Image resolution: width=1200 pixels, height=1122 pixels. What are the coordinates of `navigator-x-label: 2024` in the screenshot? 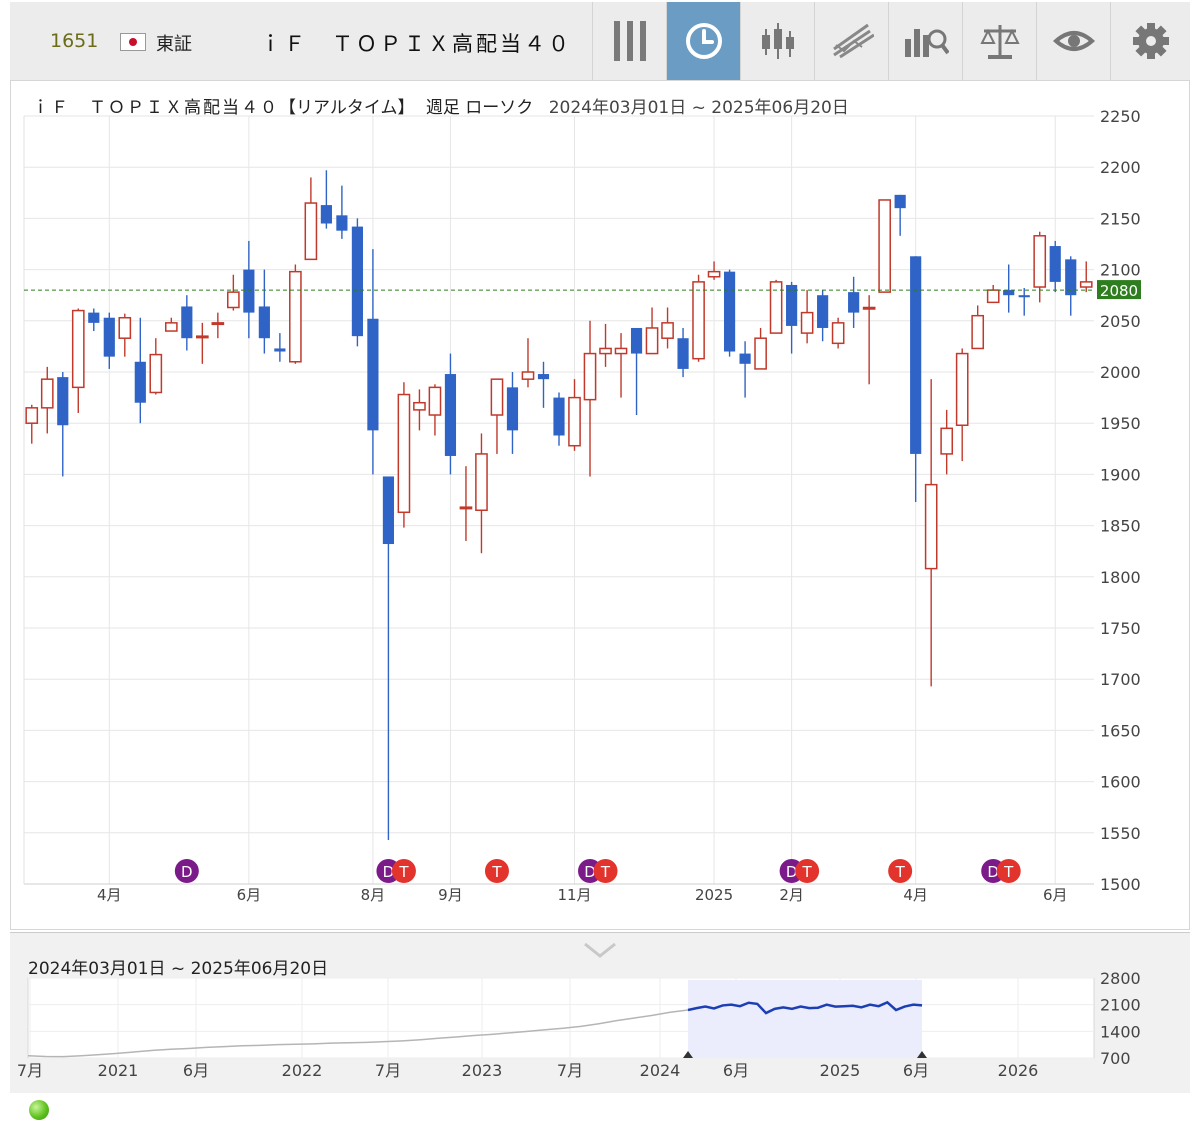 It's located at (660, 1070).